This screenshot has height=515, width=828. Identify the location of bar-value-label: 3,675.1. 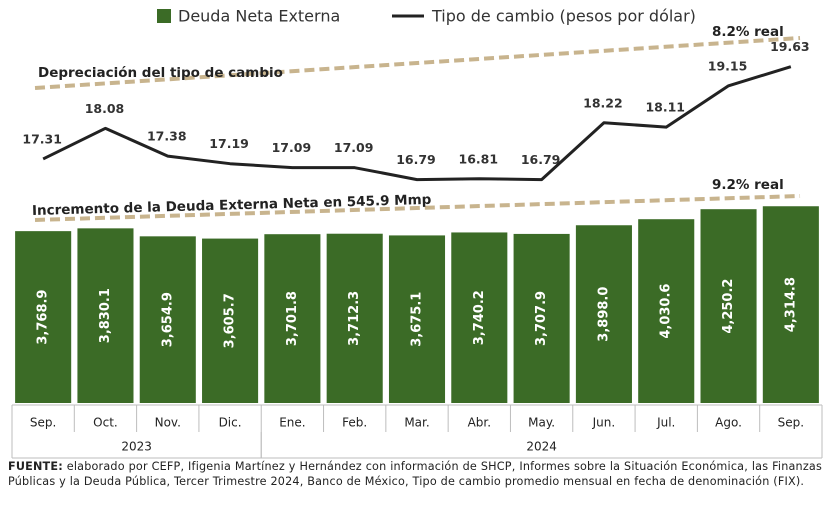
(417, 319).